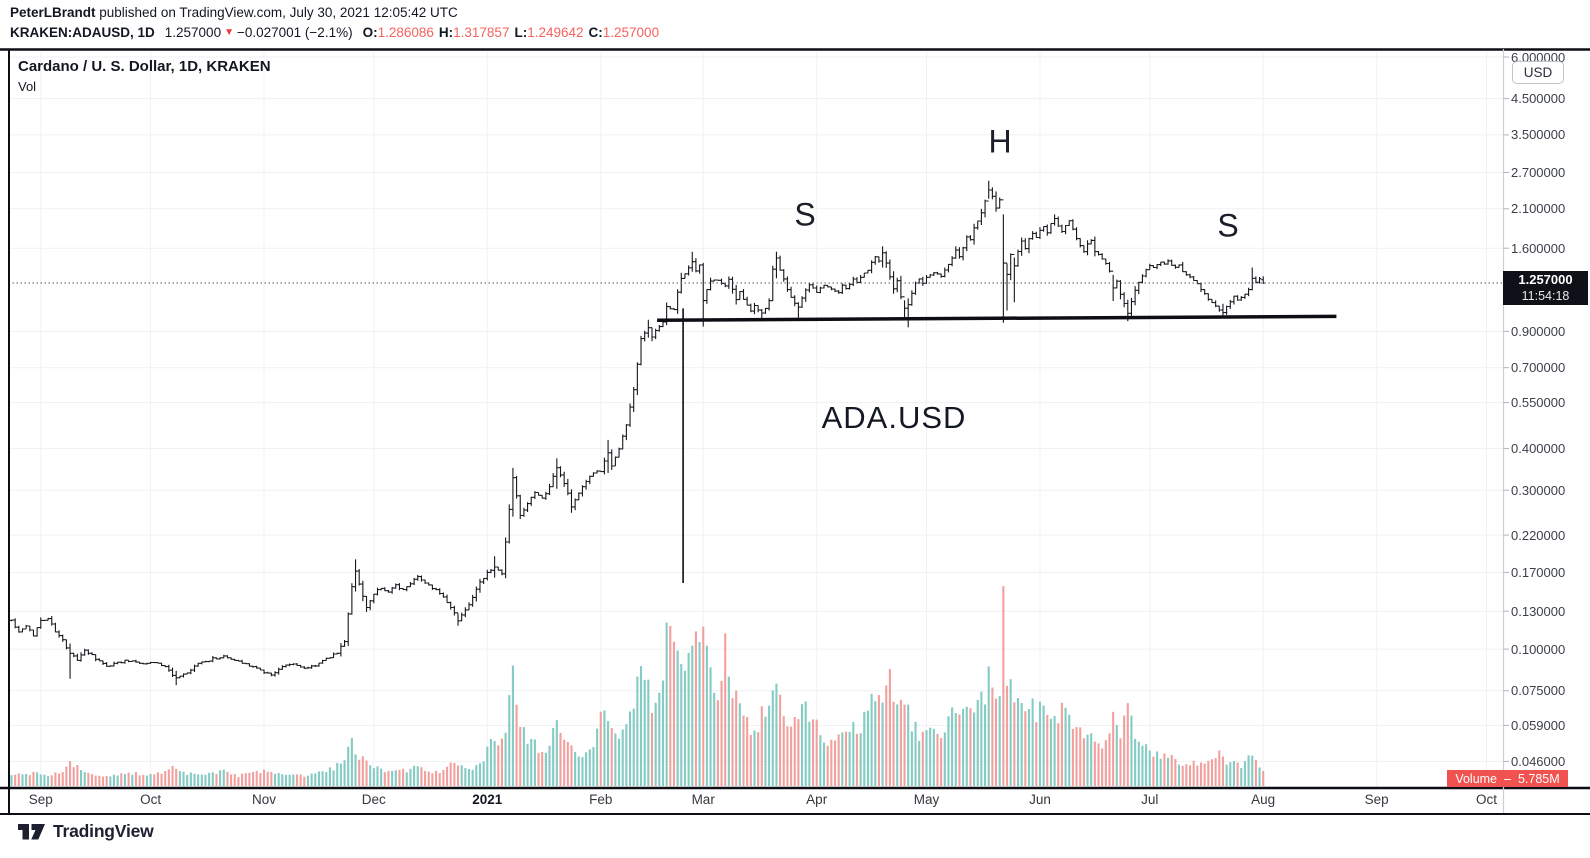  I want to click on volume-indicator-label: Vol, so click(27, 86).